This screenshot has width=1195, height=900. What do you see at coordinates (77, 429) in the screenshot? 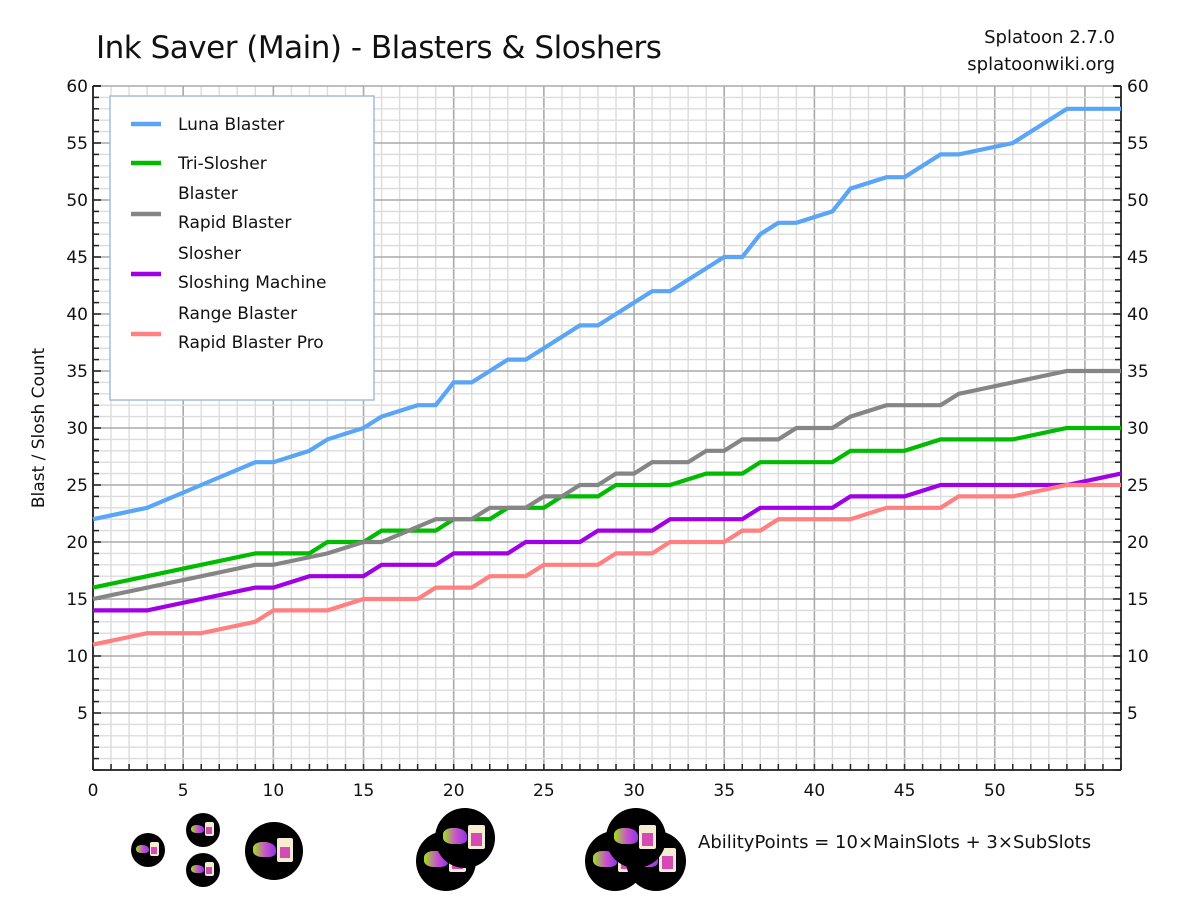
I see `y-tick-label-left: 30` at bounding box center [77, 429].